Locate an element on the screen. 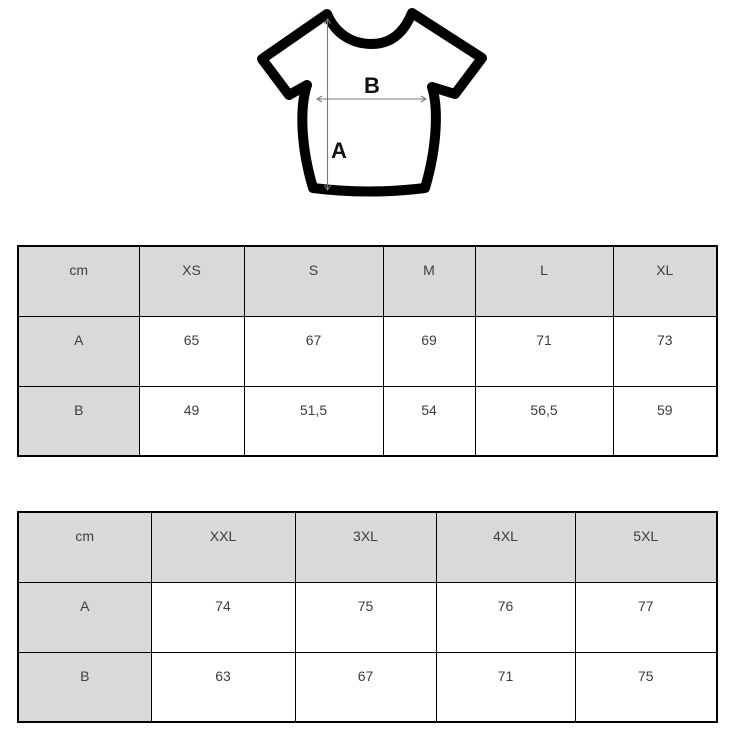  size-column-header: S is located at coordinates (313, 281).